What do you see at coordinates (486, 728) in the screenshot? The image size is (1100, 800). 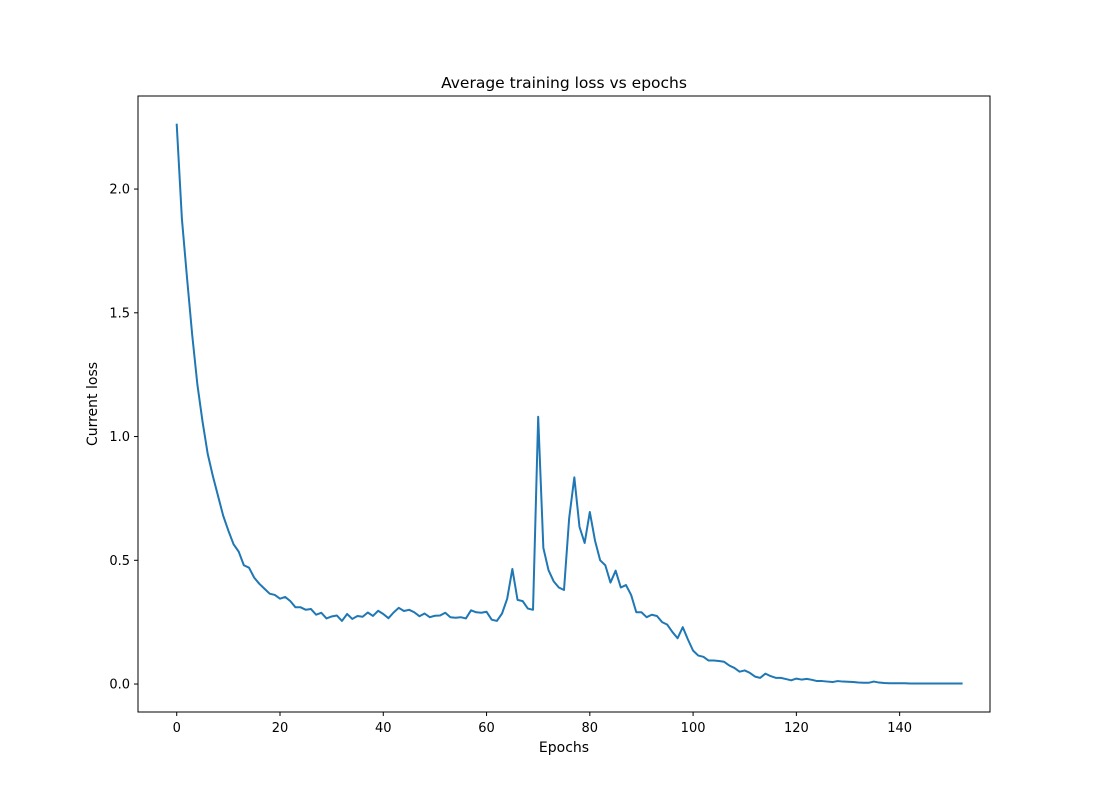 I see `x-tick-label: 60` at bounding box center [486, 728].